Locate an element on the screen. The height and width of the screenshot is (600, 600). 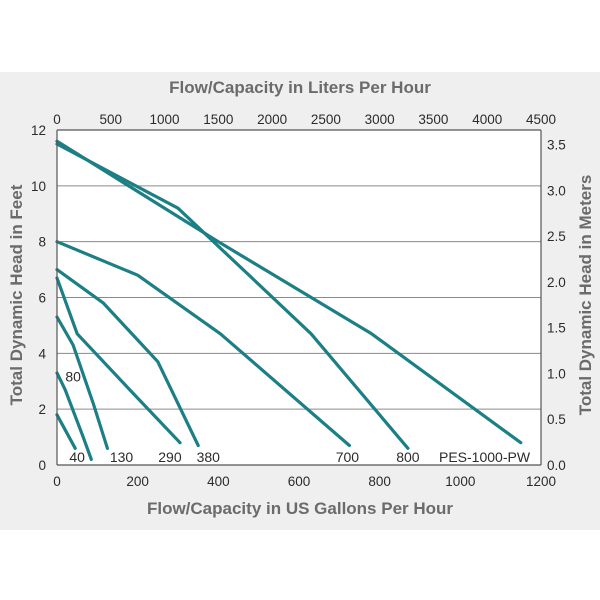
x2-tick-label: 3500 is located at coordinates (433, 119).